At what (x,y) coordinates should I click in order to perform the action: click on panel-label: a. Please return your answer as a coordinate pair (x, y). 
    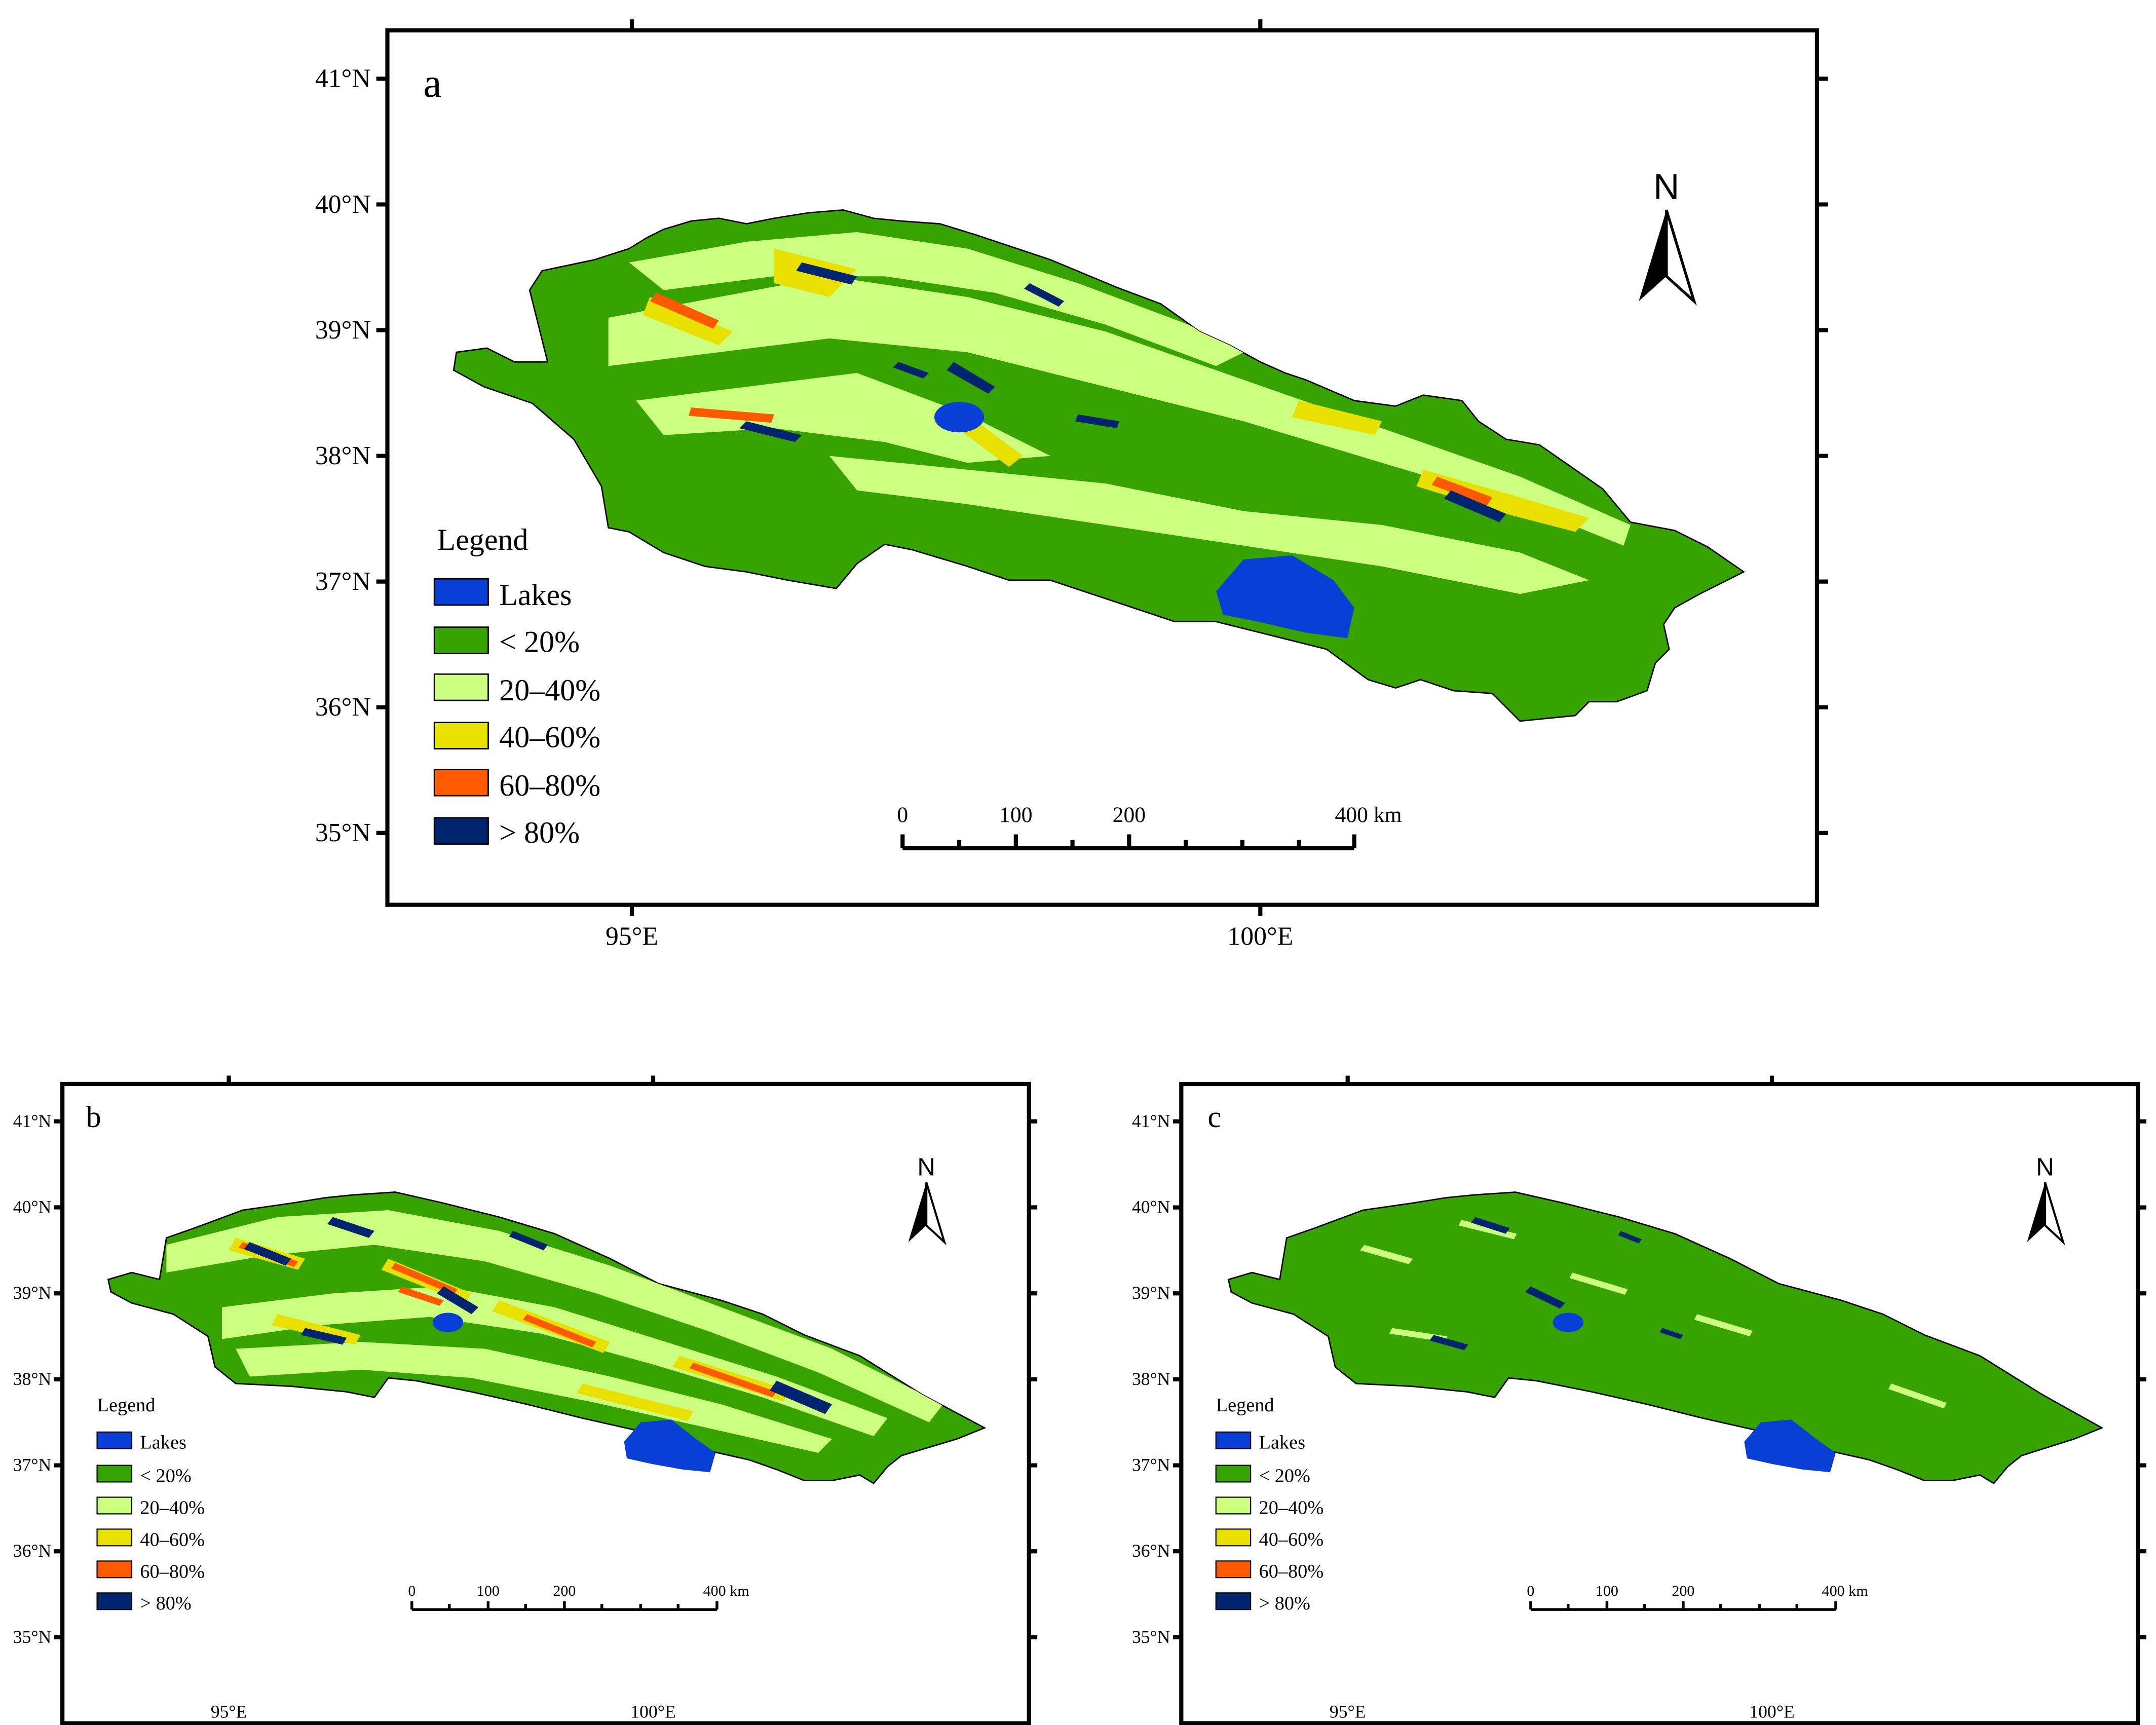
    Looking at the image, I should click on (432, 83).